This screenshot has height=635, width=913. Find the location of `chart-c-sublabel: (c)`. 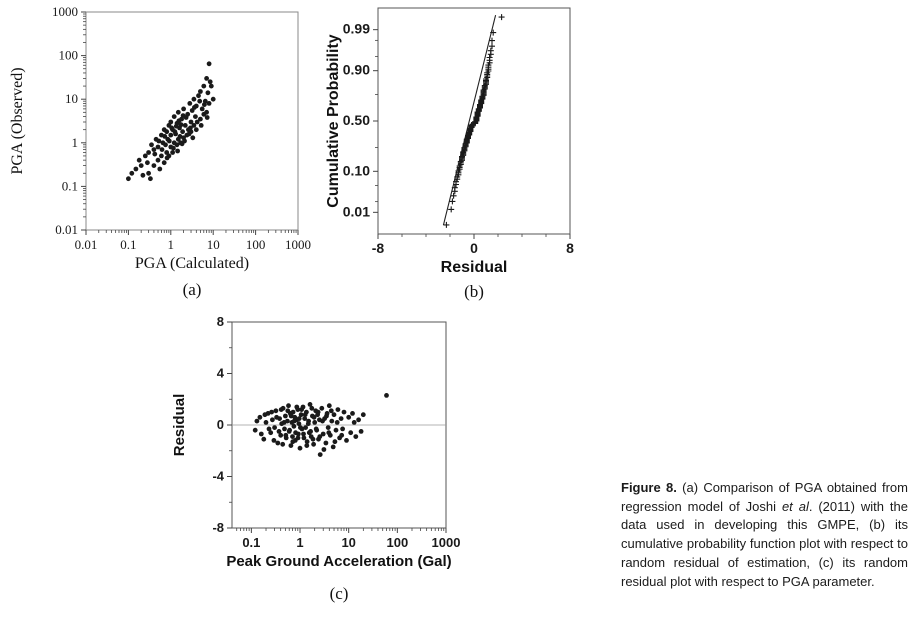

chart-c-sublabel: (c) is located at coordinates (339, 593).